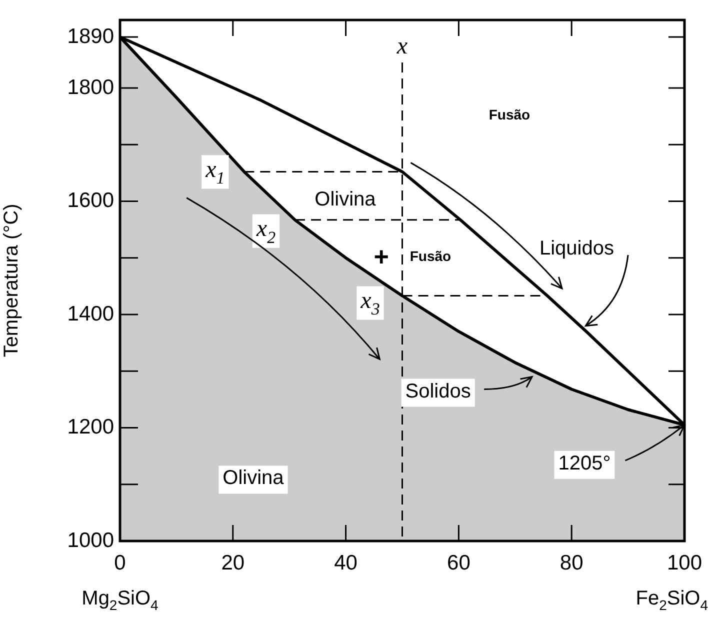  I want to click on y-tick-label: 1600, so click(90, 200).